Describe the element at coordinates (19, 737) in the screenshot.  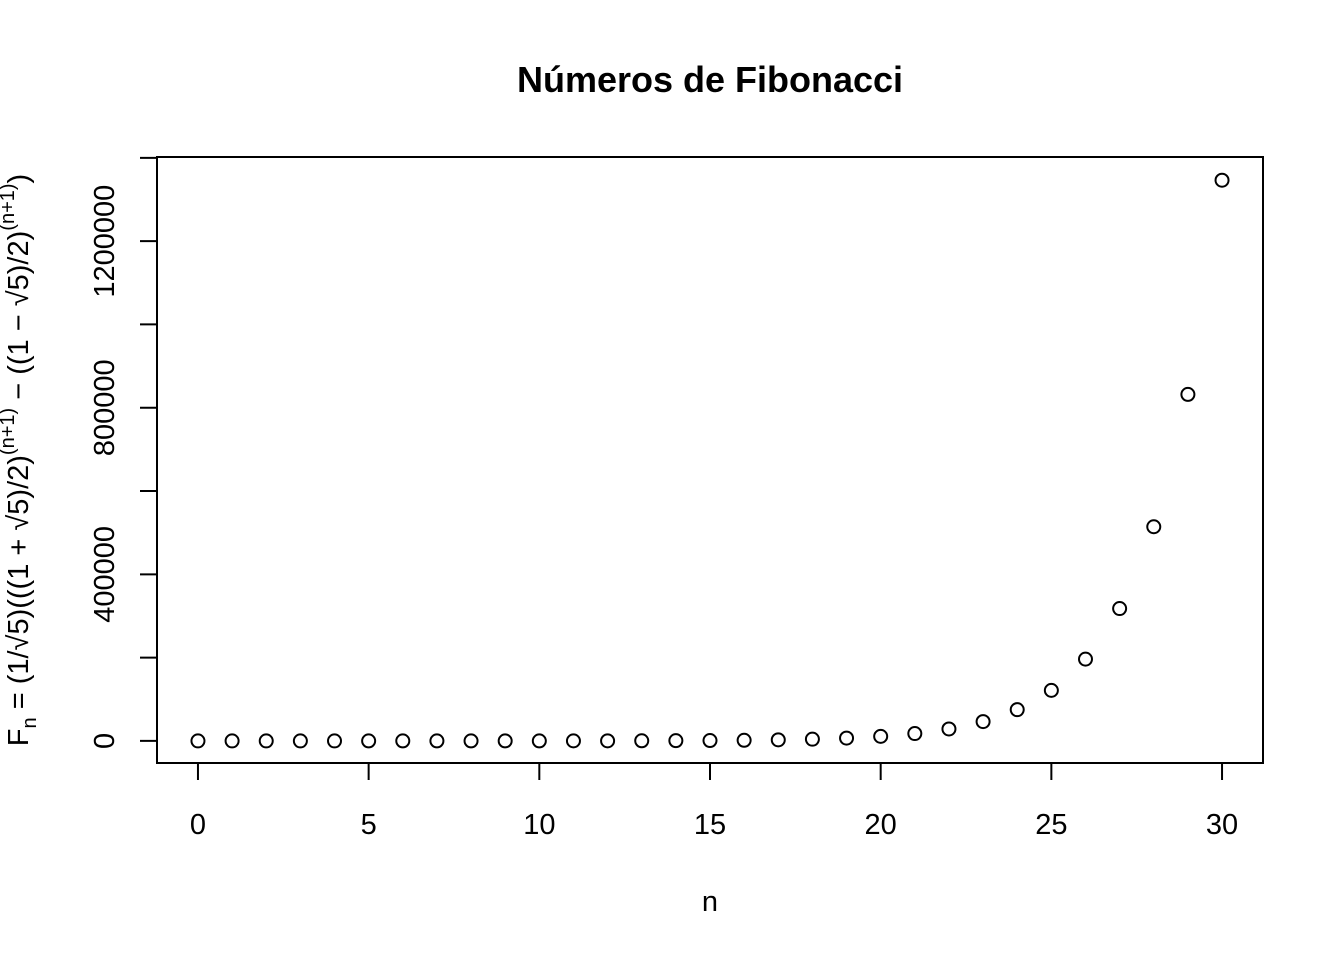
I see `y-label-base: F` at that location.